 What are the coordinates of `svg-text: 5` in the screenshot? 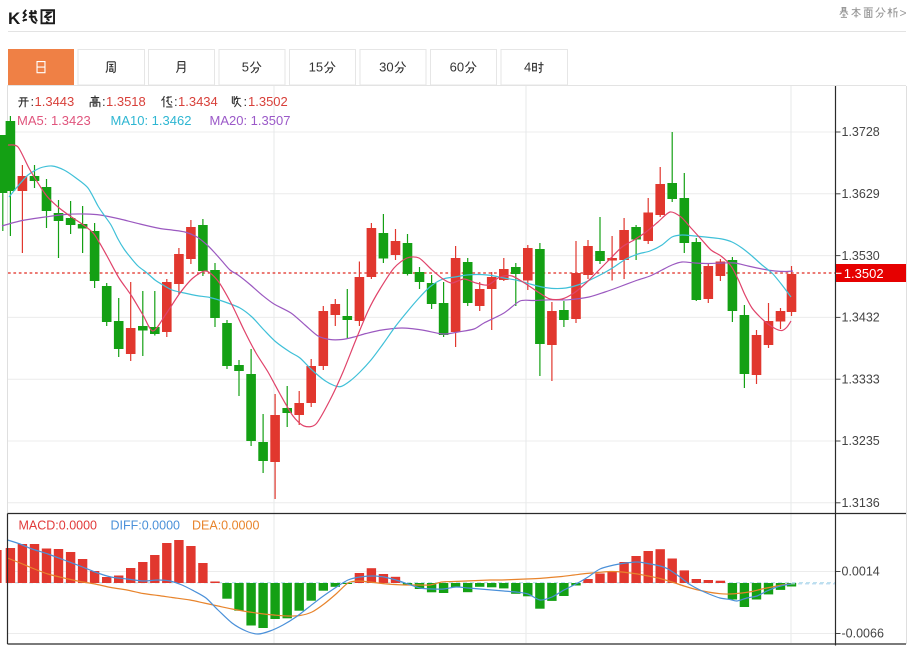 It's located at (245, 67).